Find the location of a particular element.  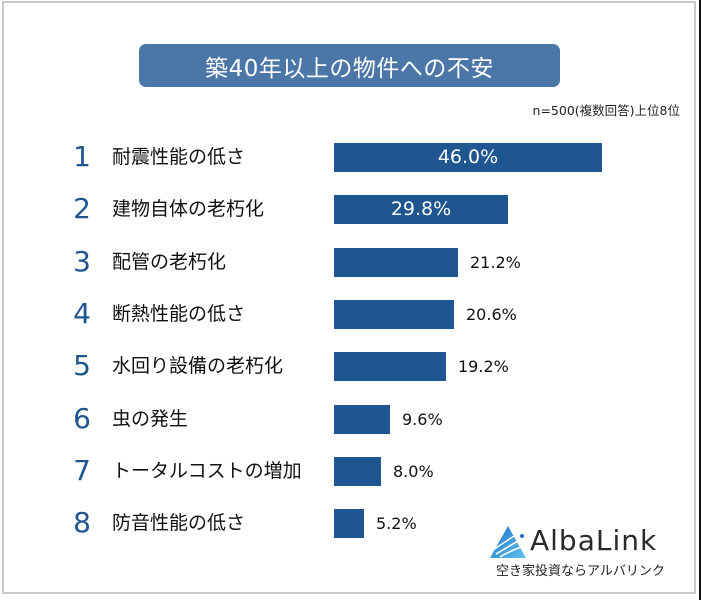

albalink-triangle-logo-icon is located at coordinates (508, 542).